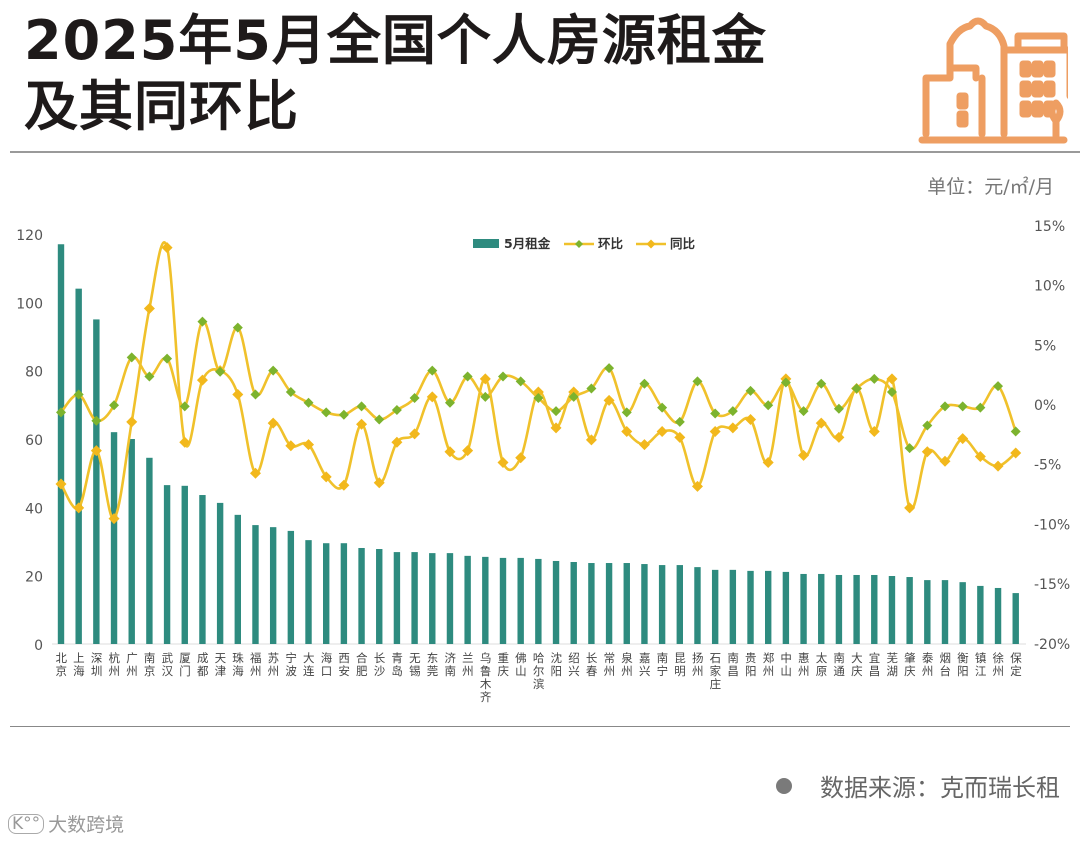  What do you see at coordinates (38, 646) in the screenshot?
I see `left-axis-tick: 0` at bounding box center [38, 646].